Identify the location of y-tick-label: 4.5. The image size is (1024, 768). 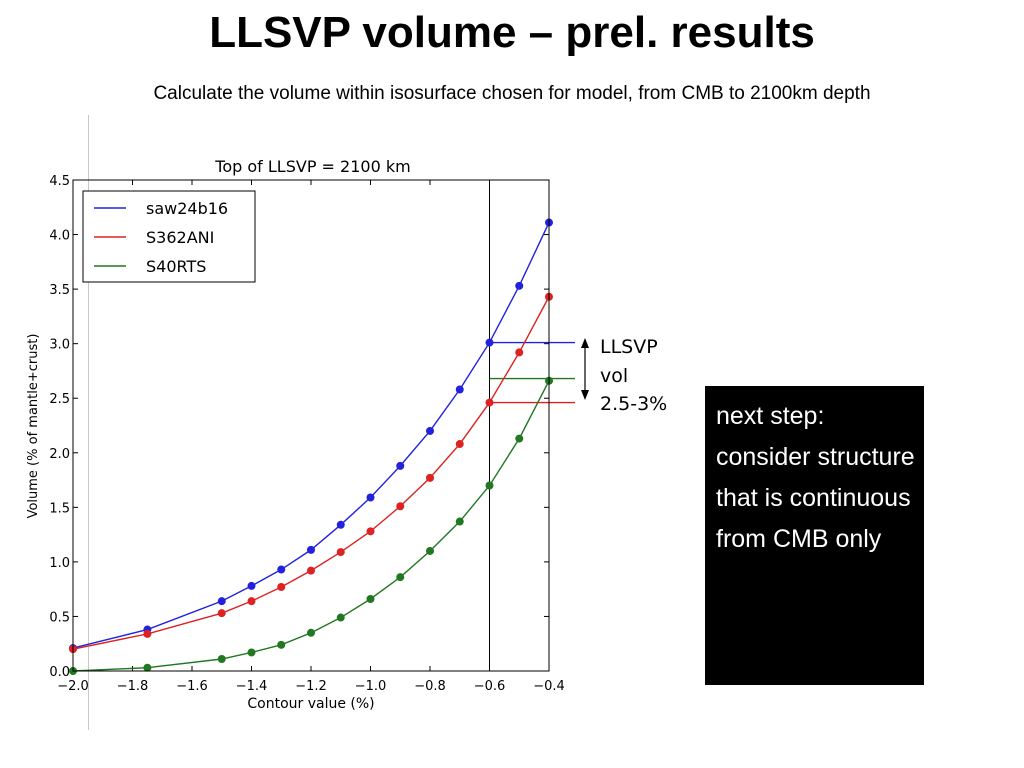
(59, 181).